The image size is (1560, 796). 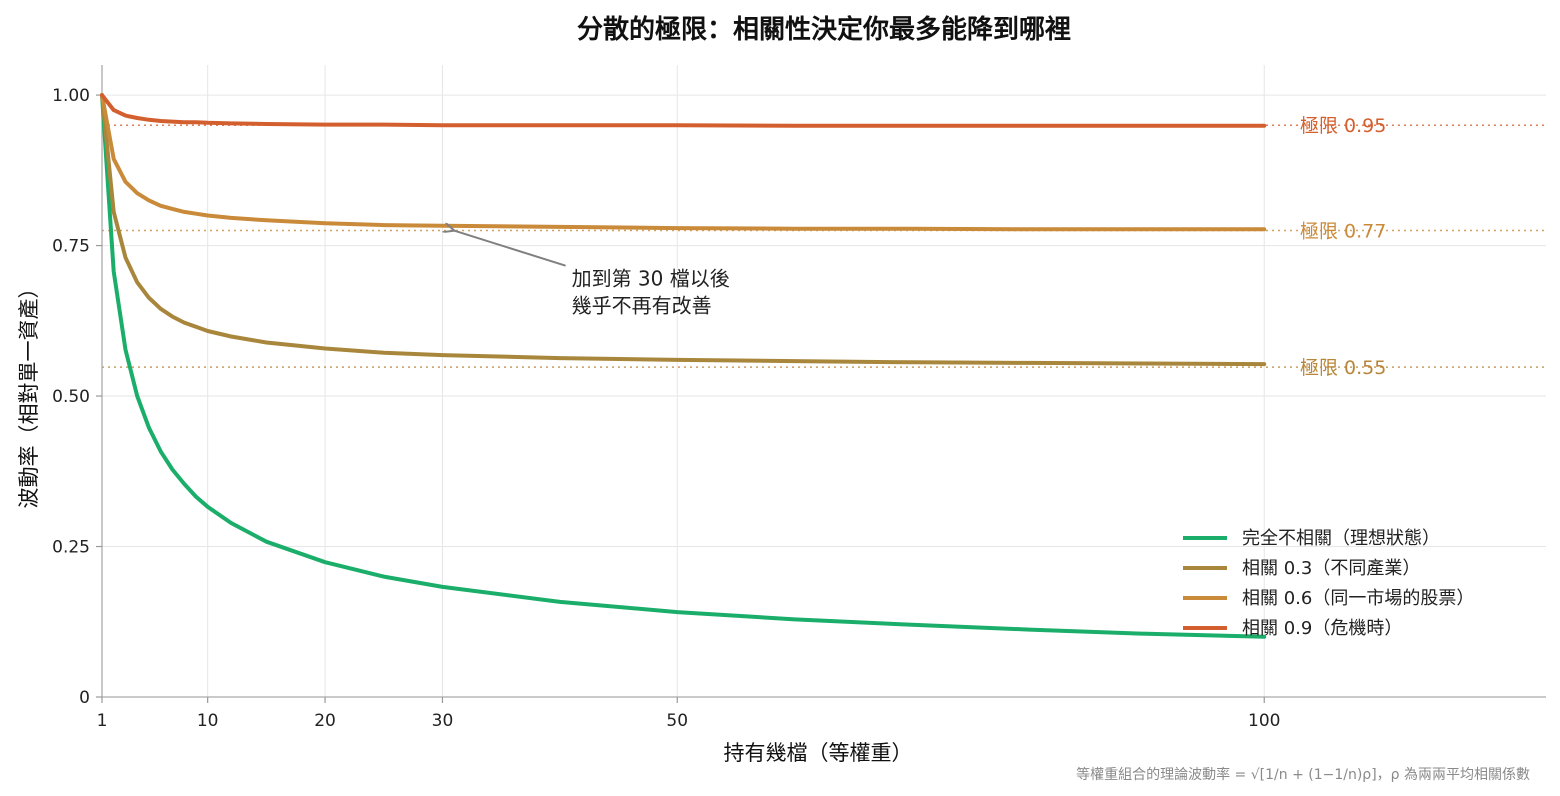 What do you see at coordinates (1343, 368) in the screenshot?
I see `limit-label: 極限 0.55` at bounding box center [1343, 368].